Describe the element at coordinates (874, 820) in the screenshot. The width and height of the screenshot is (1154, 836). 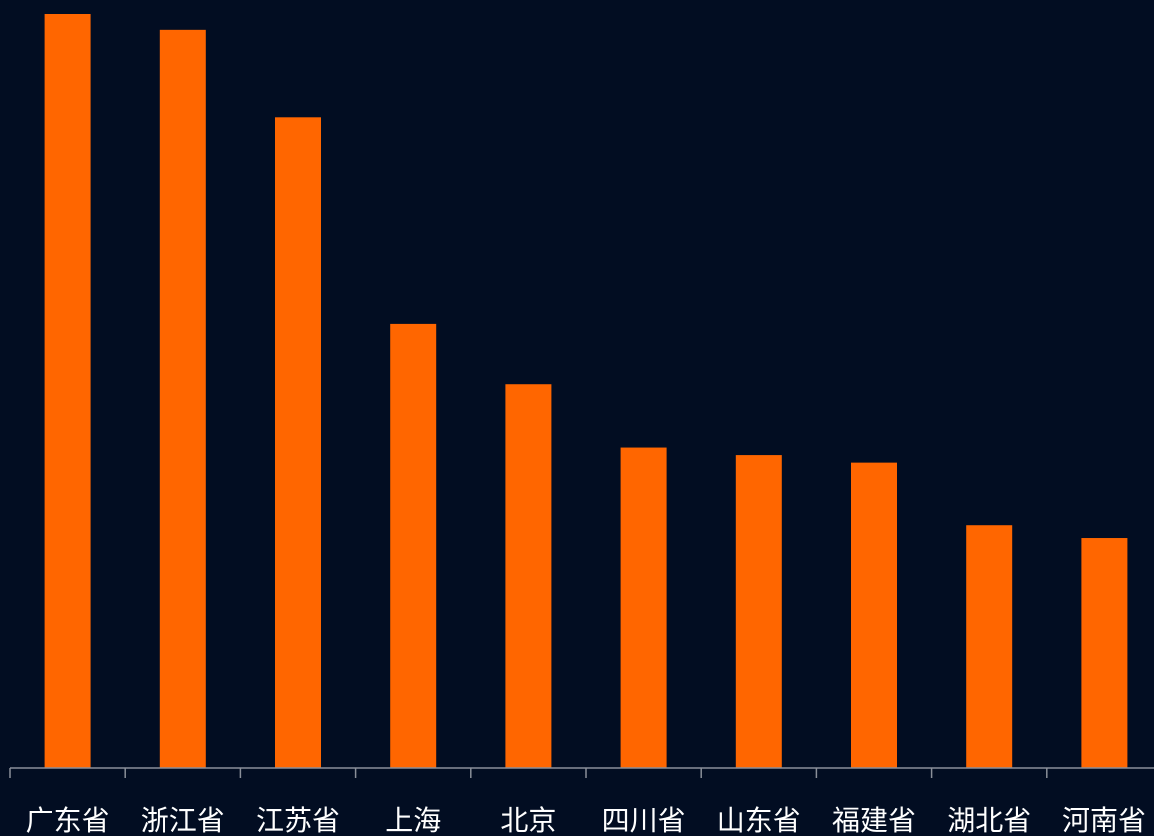
I see `x-tick-label: 福建省` at that location.